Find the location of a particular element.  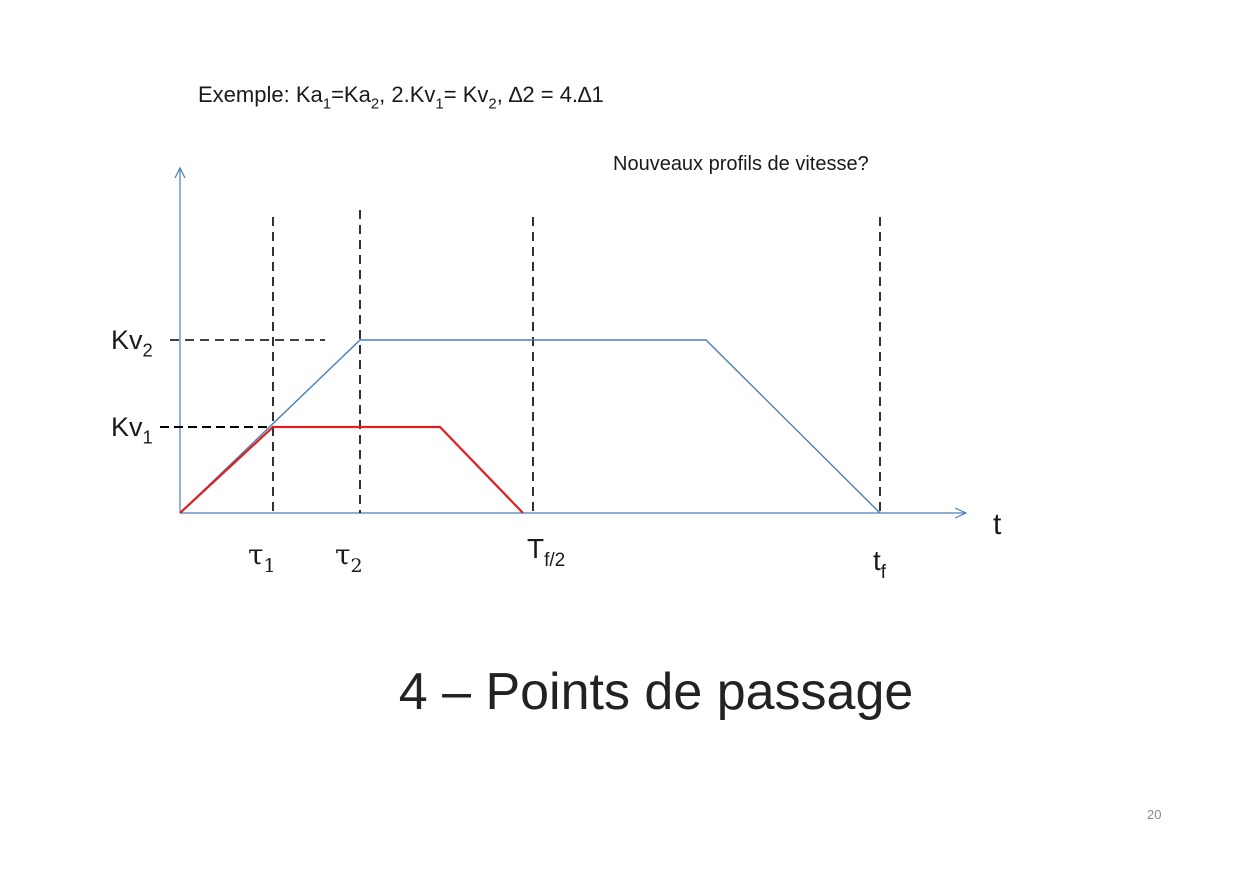

kv2-label: Kv2 is located at coordinates (132, 343).